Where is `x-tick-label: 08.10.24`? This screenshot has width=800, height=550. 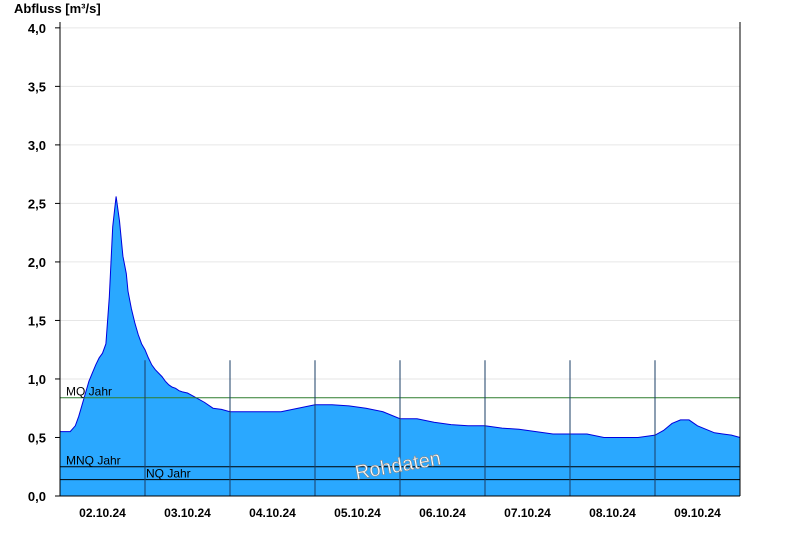
x-tick-label: 08.10.24 is located at coordinates (612, 513).